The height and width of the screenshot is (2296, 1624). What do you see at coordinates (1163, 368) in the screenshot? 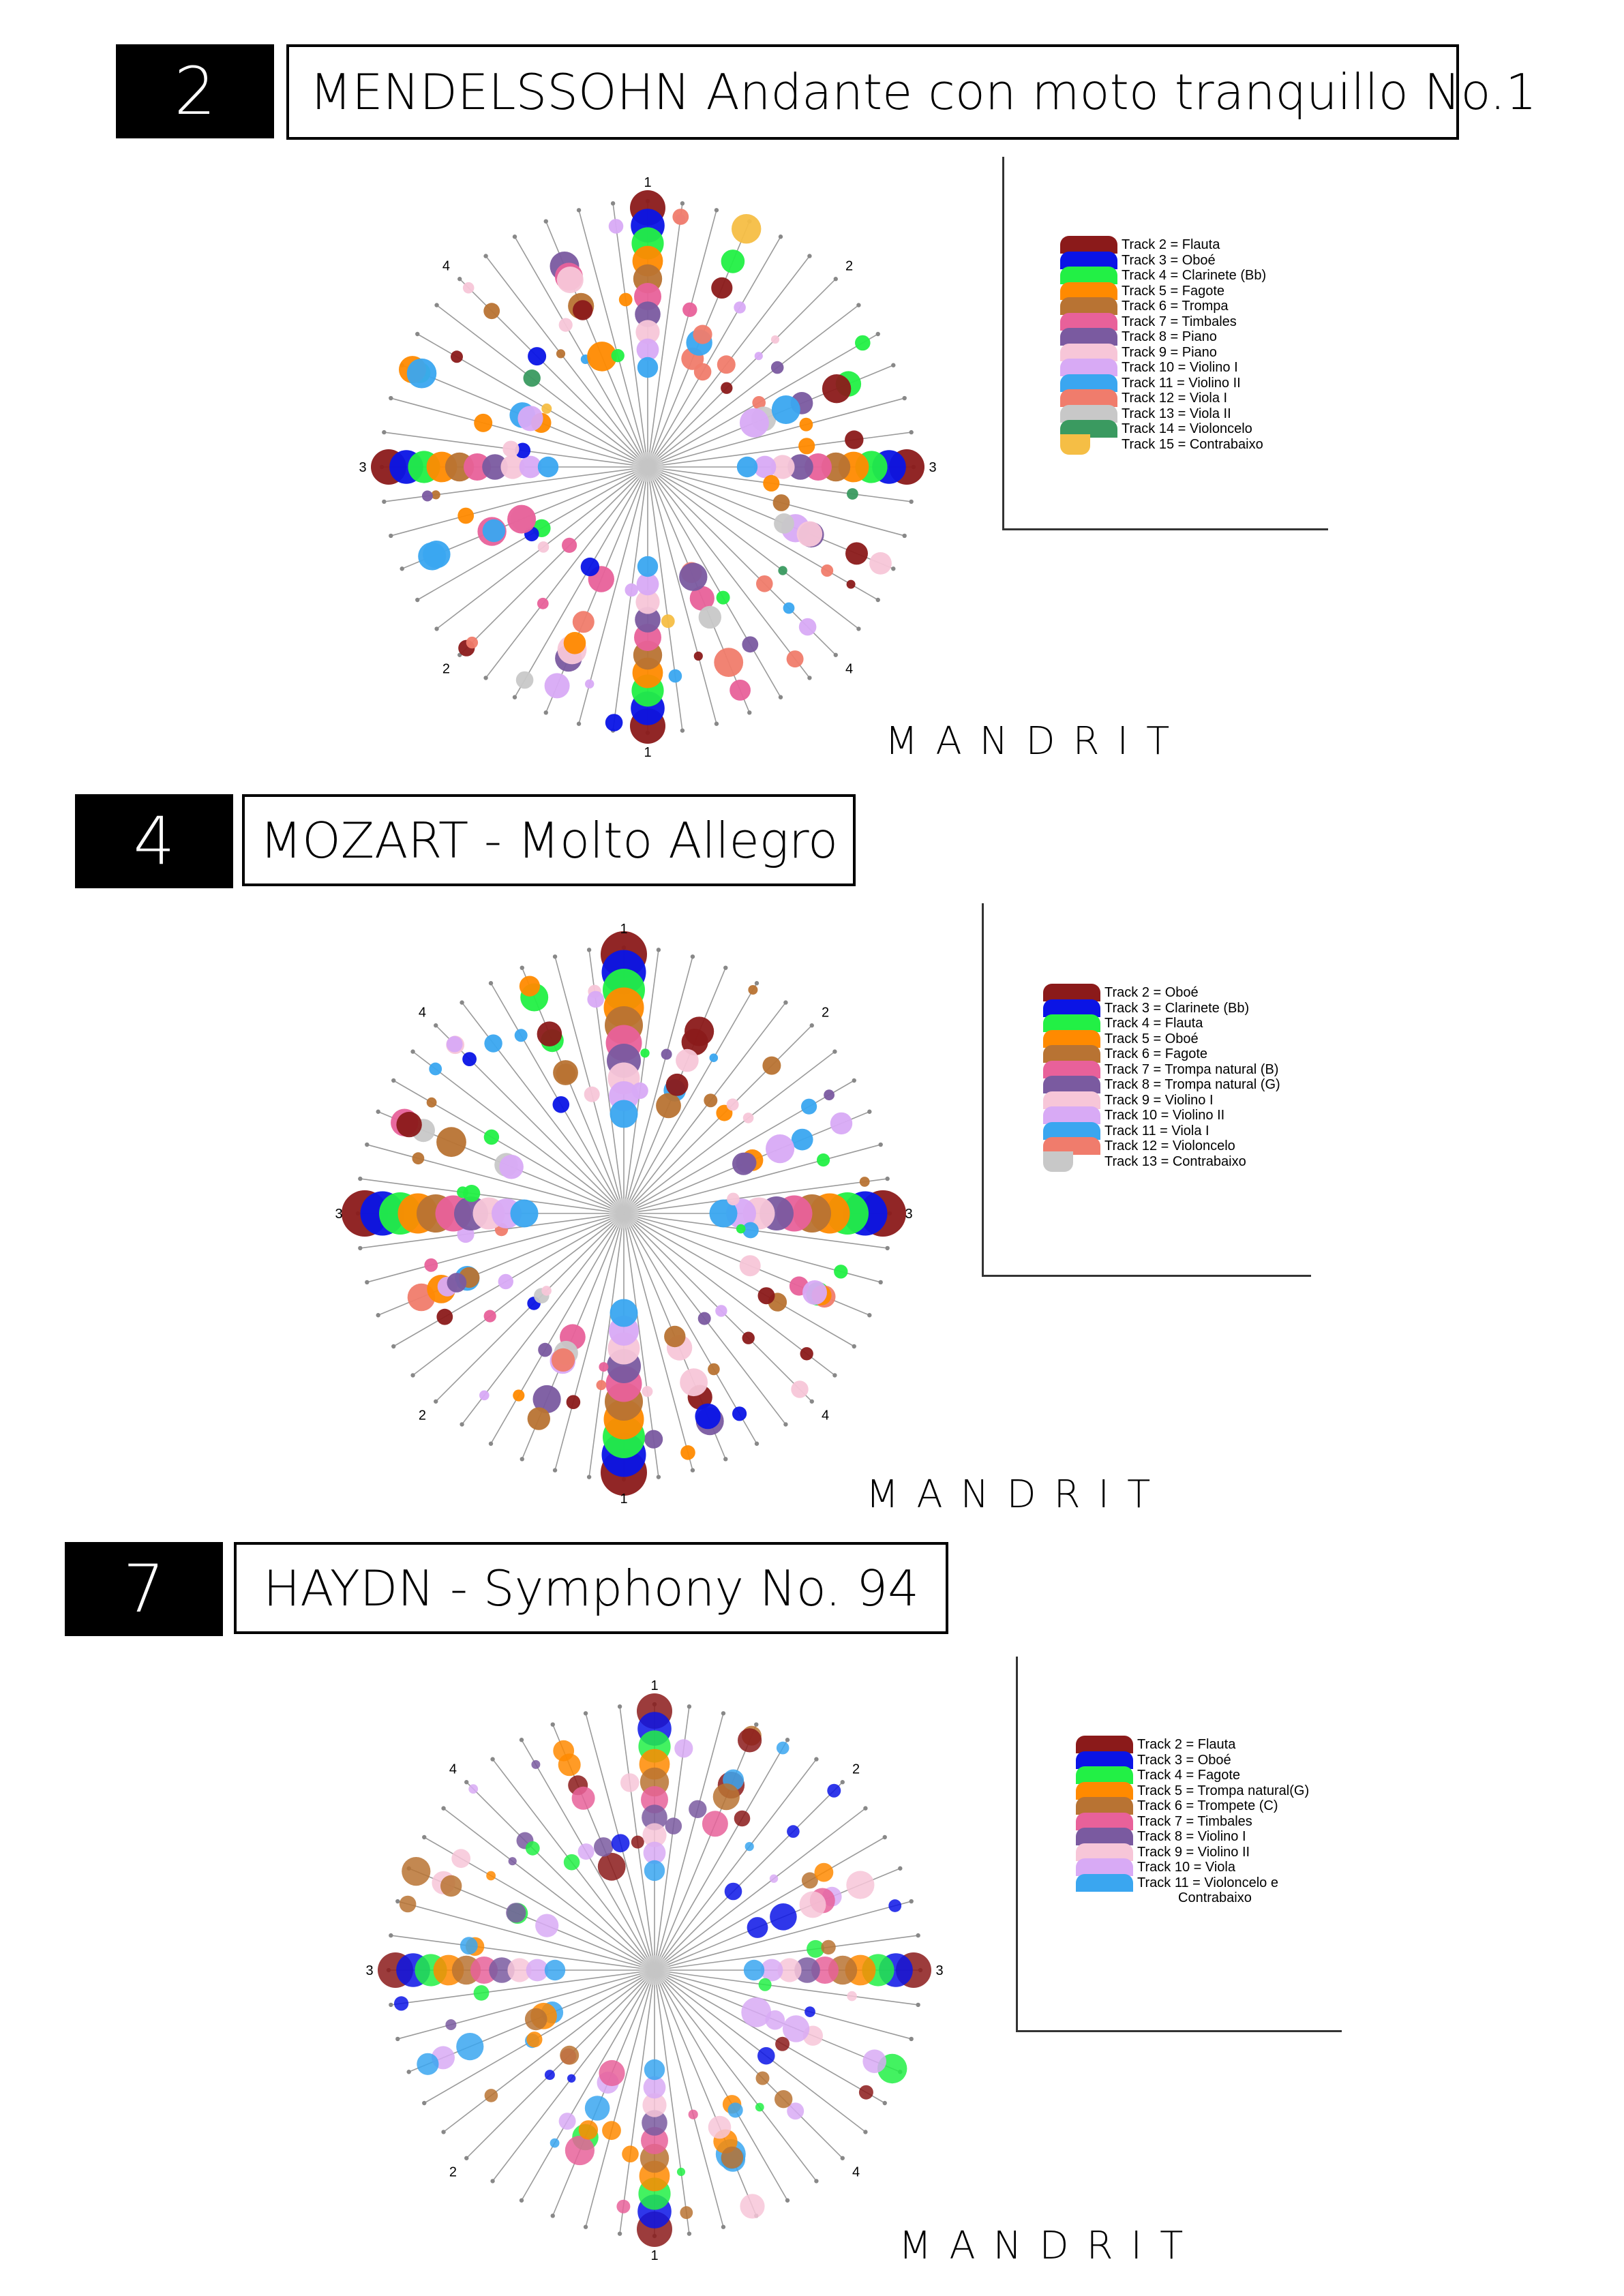
I see `legend-item: Track 10 = Violino I` at bounding box center [1163, 368].